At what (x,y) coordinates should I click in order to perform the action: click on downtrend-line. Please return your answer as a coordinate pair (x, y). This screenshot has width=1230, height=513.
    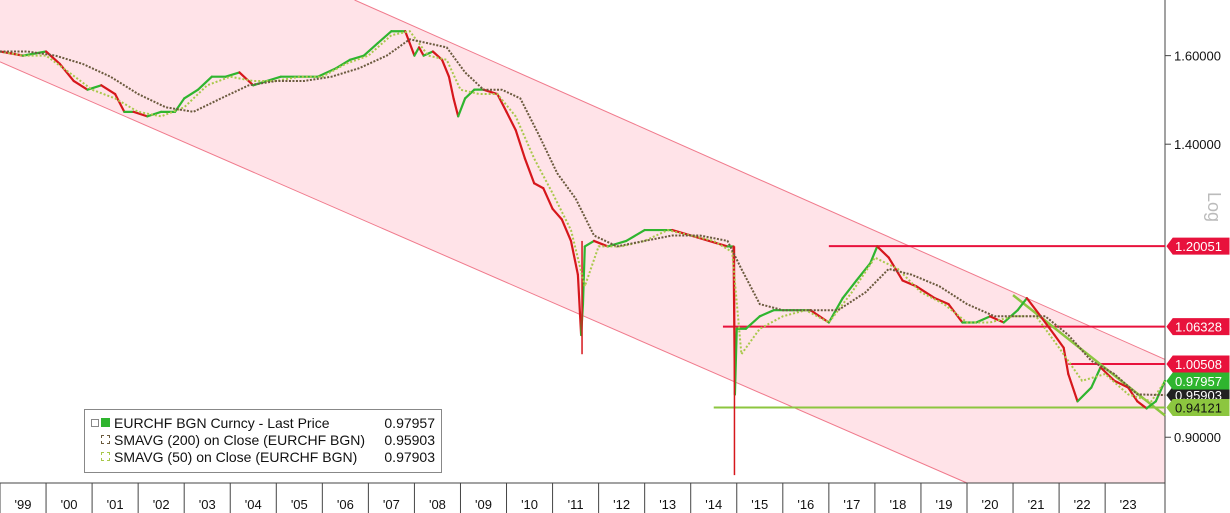
    Looking at the image, I should click on (1089, 355).